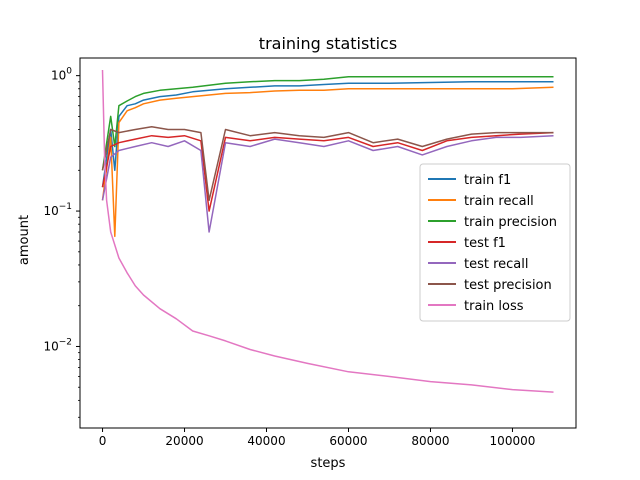 Image resolution: width=640 pixels, height=480 pixels. What do you see at coordinates (430, 441) in the screenshot?
I see `x-tick-label: 80000` at bounding box center [430, 441].